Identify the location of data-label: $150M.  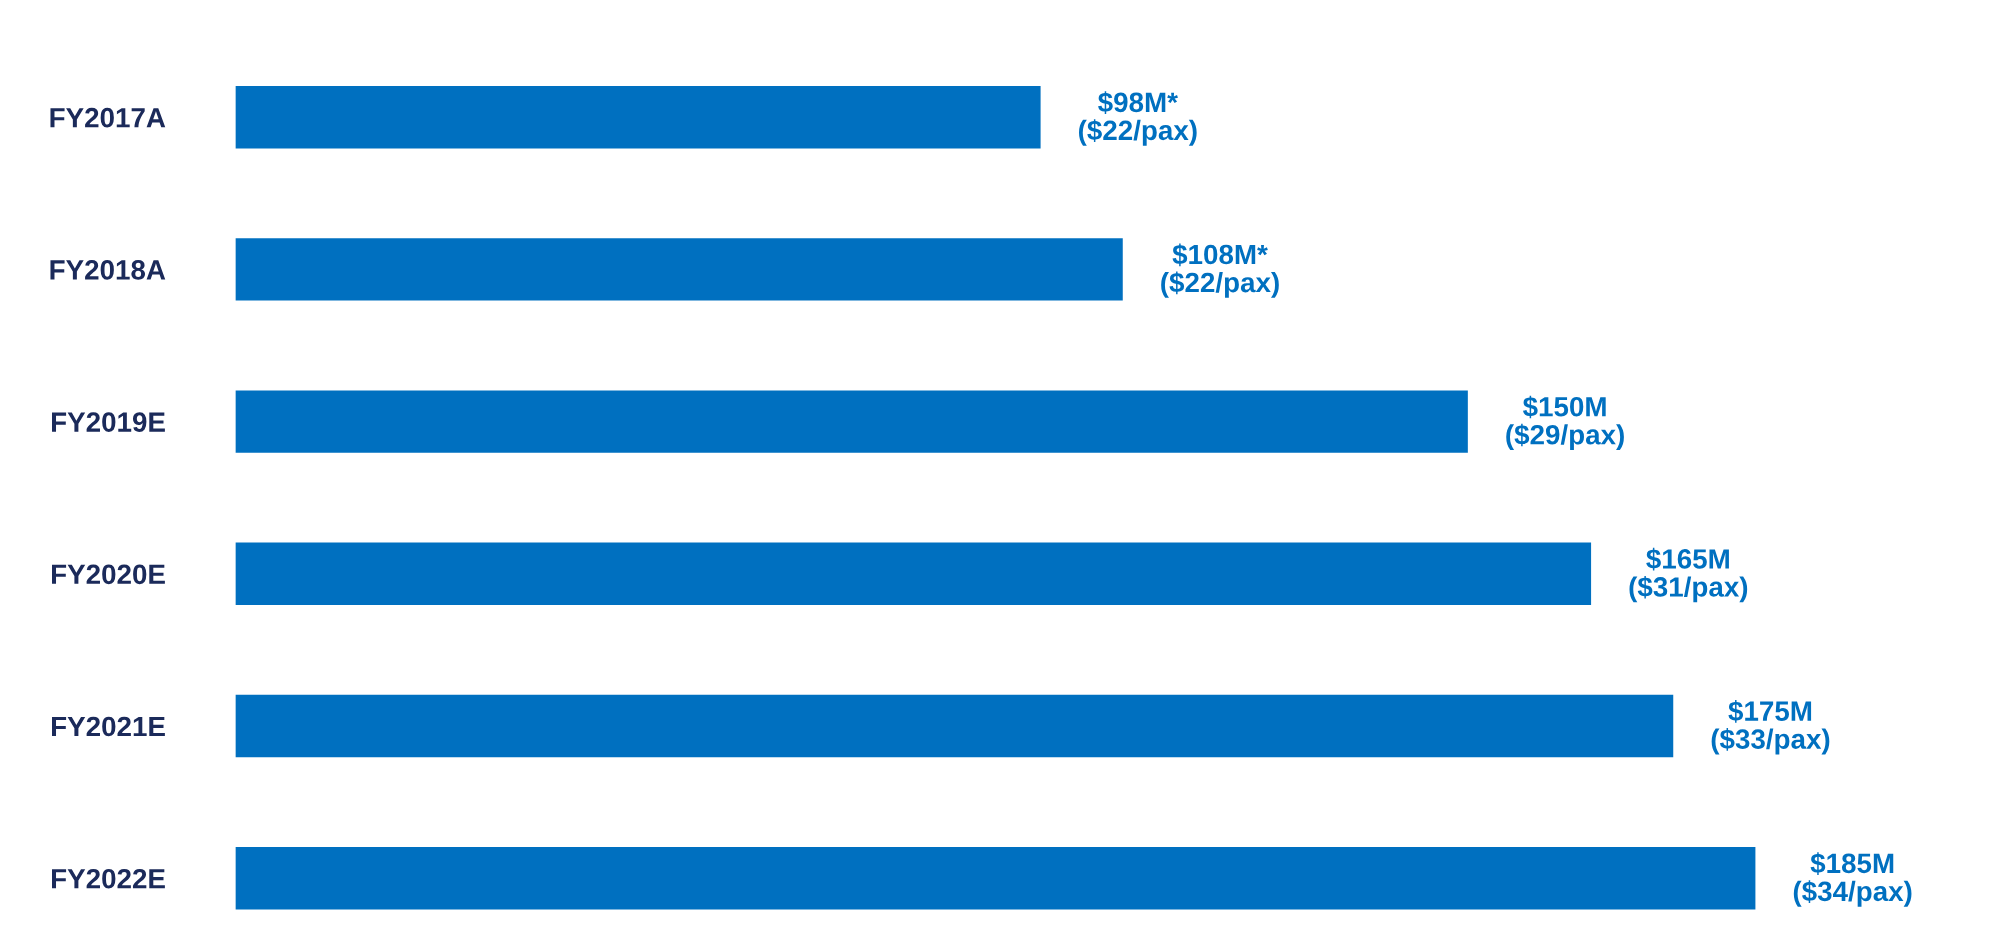
(1564, 407).